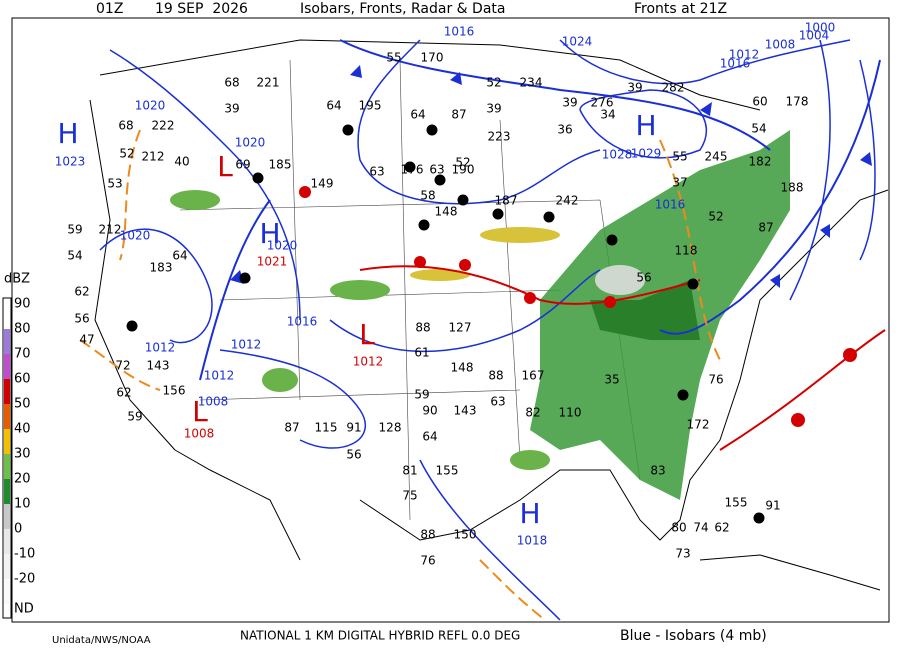 Image resolution: width=900 pixels, height=650 pixels. Describe the element at coordinates (268, 83) in the screenshot. I see `station-value: 221` at that location.